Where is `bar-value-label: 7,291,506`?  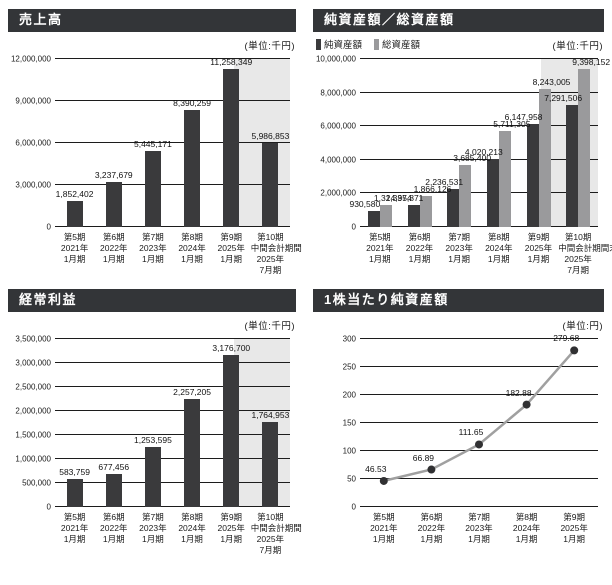 bar-value-label: 7,291,506 is located at coordinates (563, 97).